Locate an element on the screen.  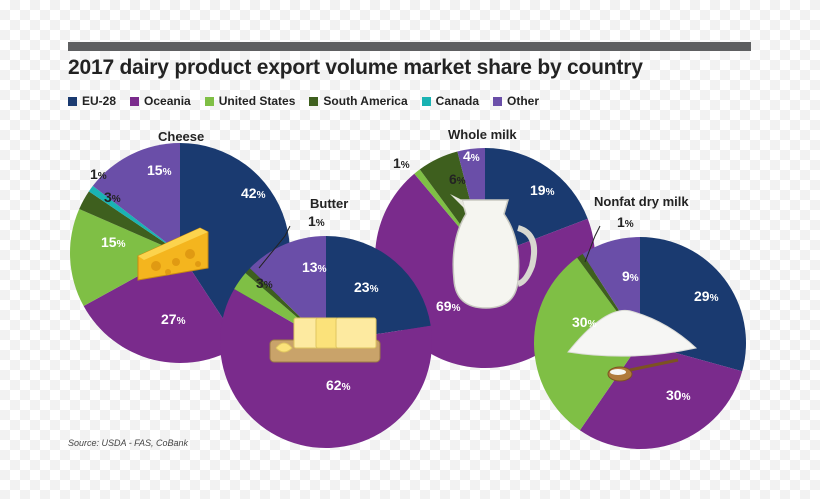
pct-number: 4 is located at coordinates (467, 156).